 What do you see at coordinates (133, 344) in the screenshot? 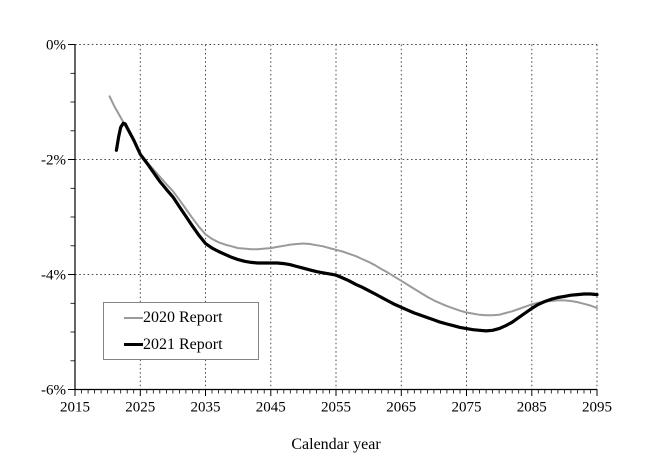
I see `legend-line-sample-2021-report` at bounding box center [133, 344].